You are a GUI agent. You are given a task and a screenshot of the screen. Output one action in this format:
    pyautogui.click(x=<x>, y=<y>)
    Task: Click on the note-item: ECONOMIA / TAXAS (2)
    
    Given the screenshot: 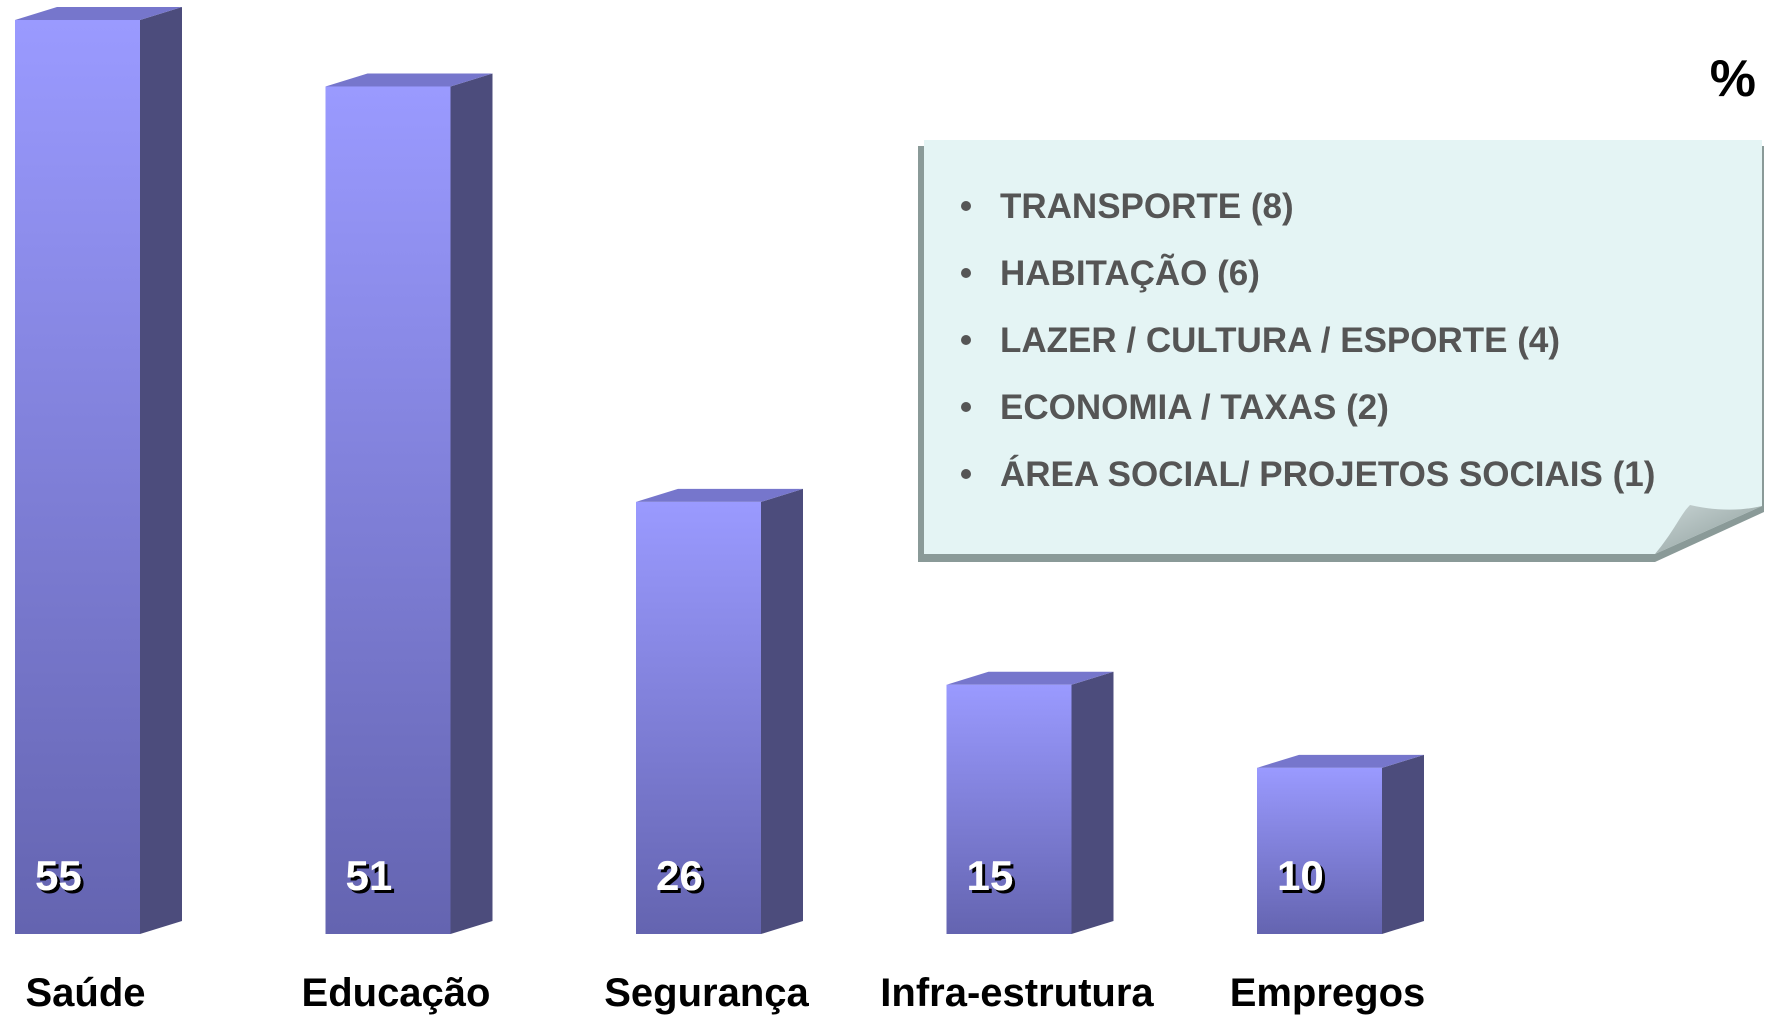 What is the action you would take?
    pyautogui.click(x=1194, y=407)
    